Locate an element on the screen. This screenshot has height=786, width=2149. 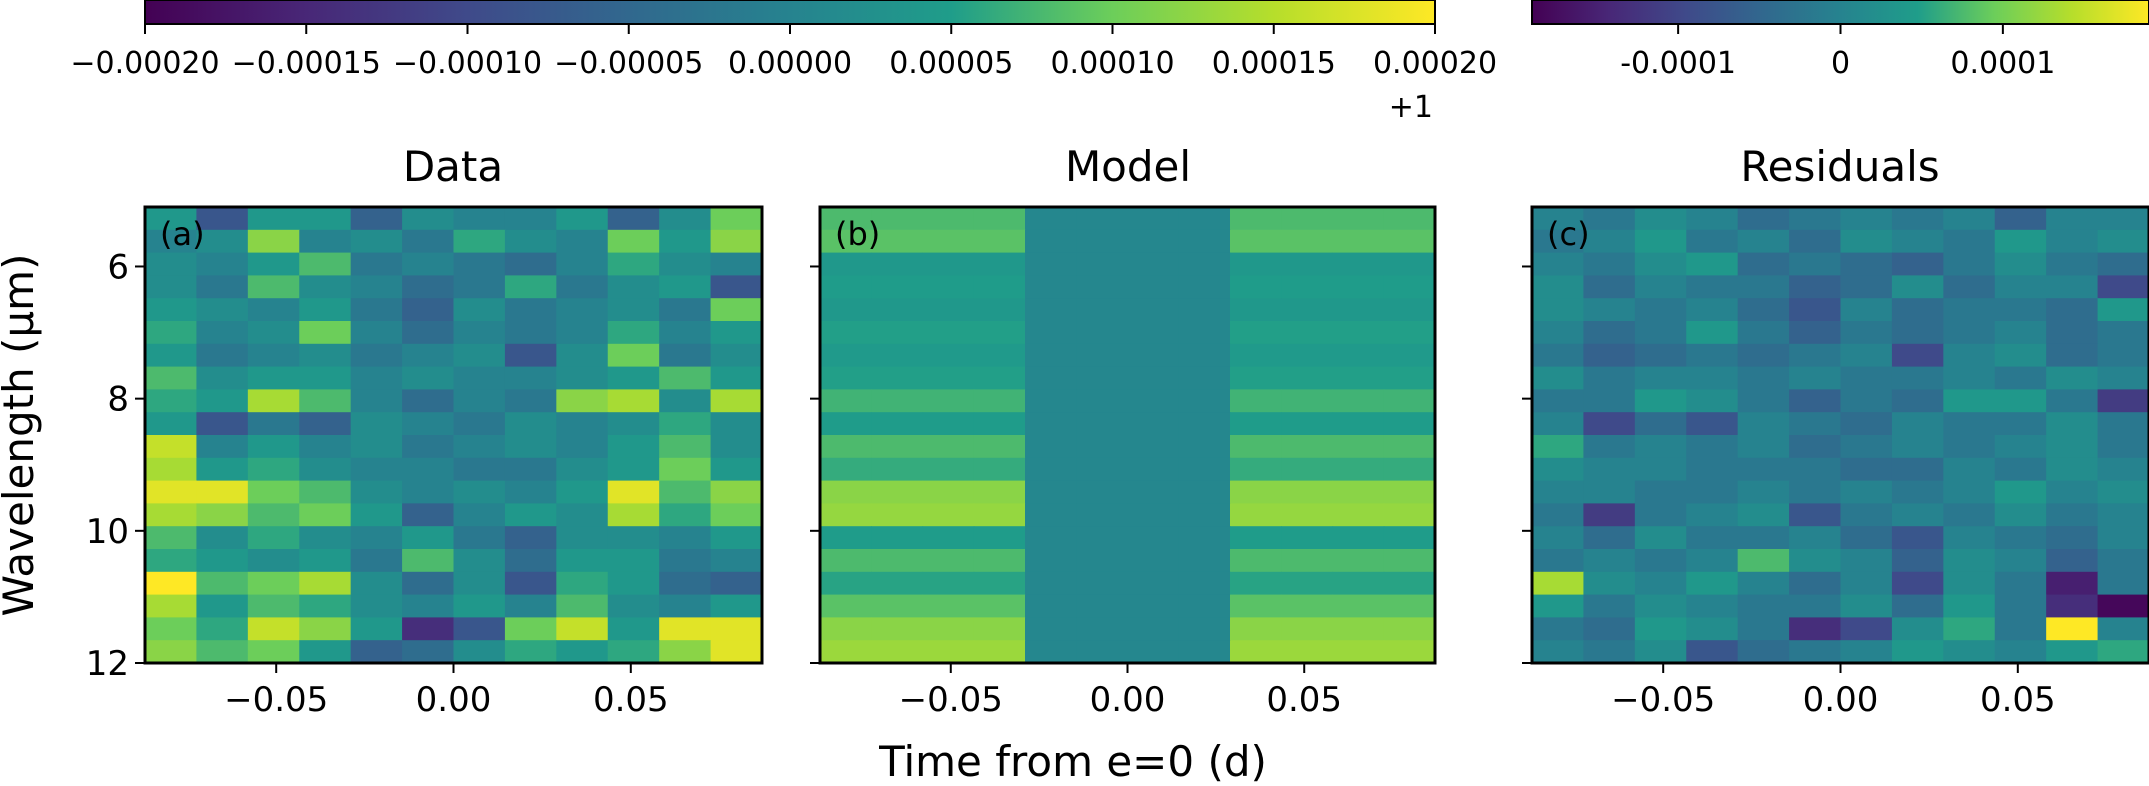
x-tick-label: −0.05 is located at coordinates (1663, 700).